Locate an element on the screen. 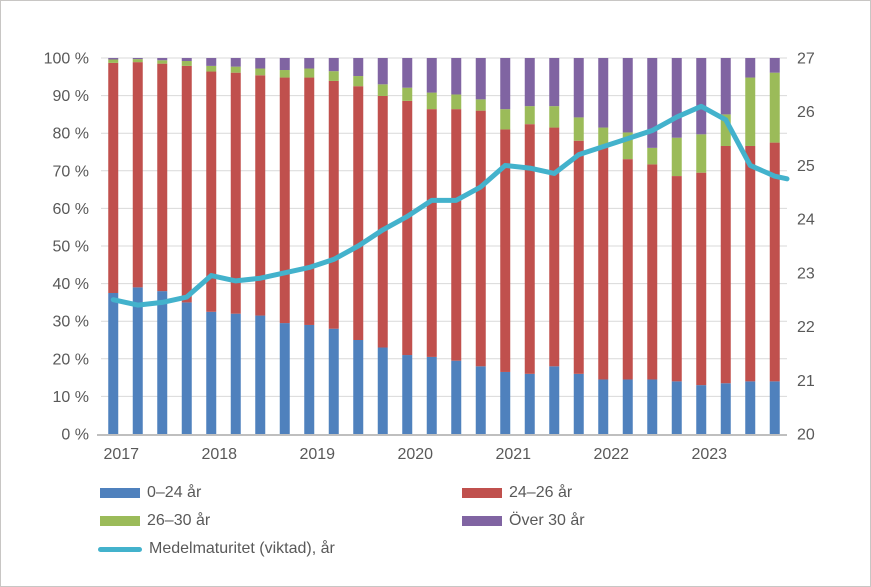  x-axis-year-label: 2020 is located at coordinates (415, 454).